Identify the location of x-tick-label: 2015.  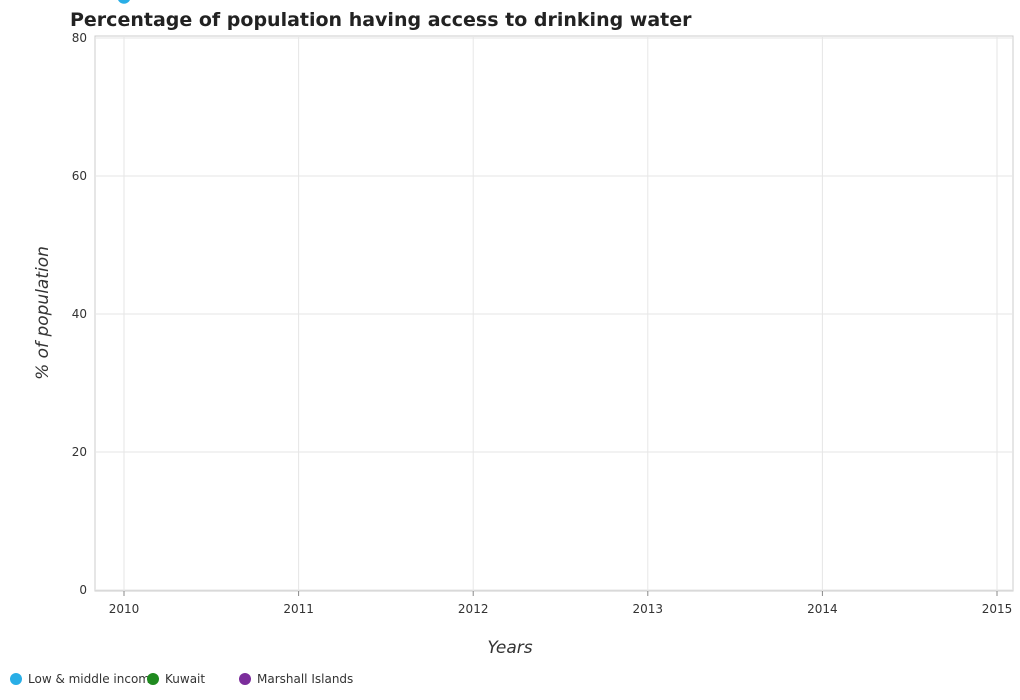
(997, 609).